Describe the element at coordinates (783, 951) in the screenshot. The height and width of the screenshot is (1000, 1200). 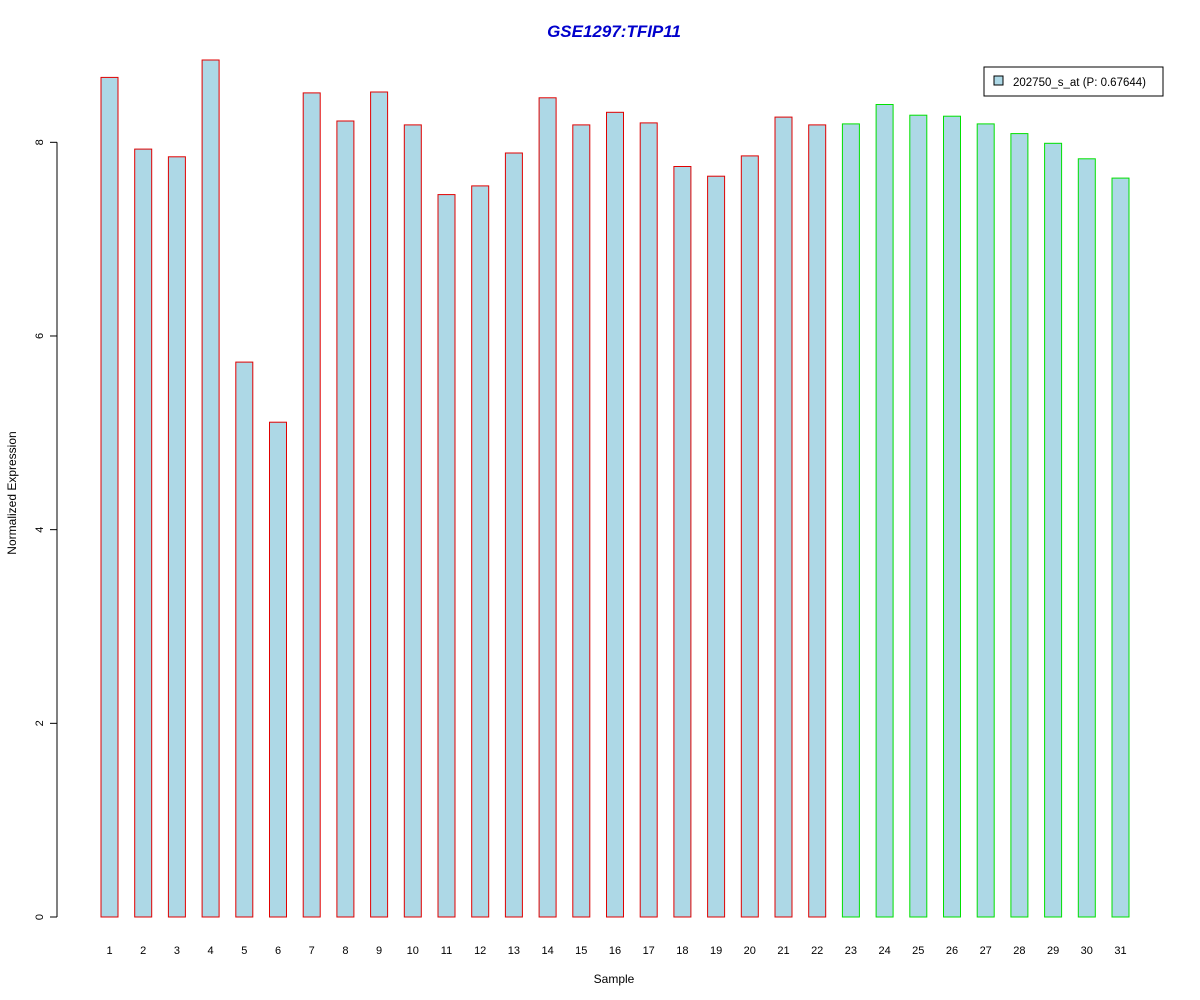
I see `x-tick-label: 21` at that location.